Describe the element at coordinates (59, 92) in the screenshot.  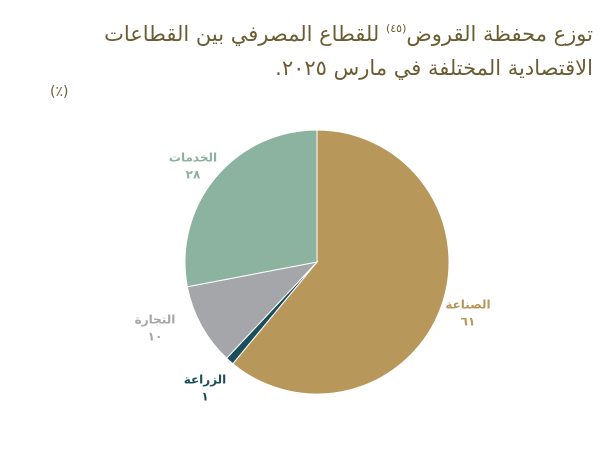
I see `chart-subtitle: (٪)` at that location.